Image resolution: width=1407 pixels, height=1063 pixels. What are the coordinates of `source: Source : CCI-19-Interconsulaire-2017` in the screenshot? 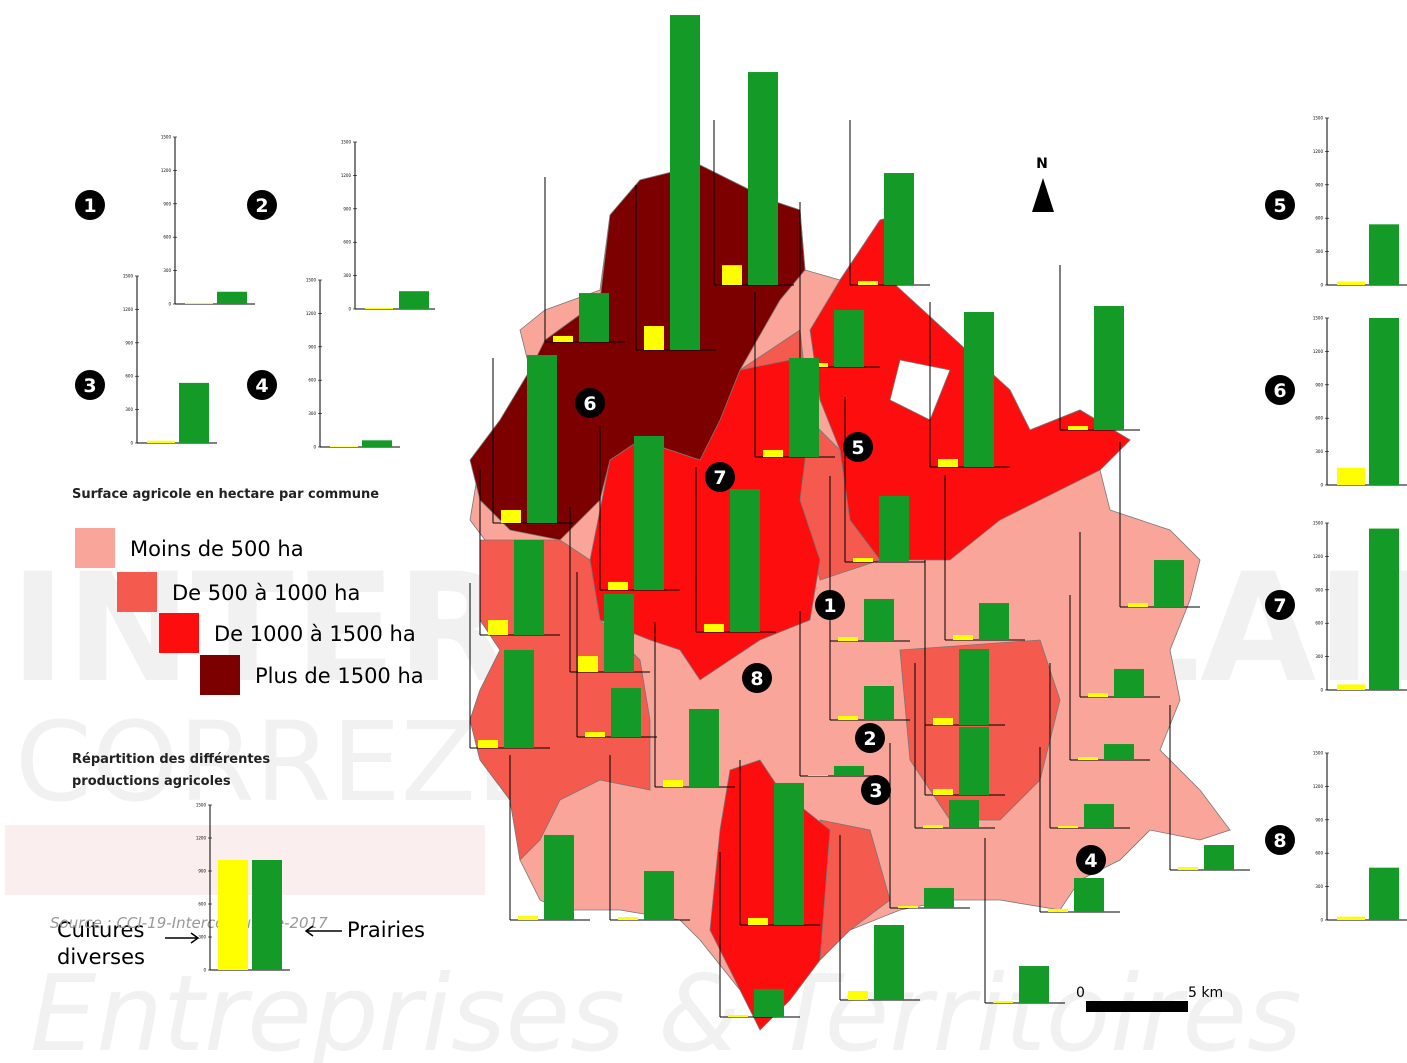 It's located at (189, 923).